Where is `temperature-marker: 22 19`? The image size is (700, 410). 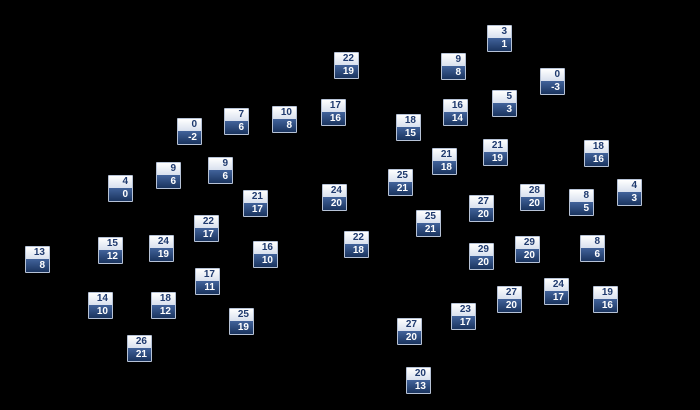 temperature-marker: 22 19 is located at coordinates (346, 65).